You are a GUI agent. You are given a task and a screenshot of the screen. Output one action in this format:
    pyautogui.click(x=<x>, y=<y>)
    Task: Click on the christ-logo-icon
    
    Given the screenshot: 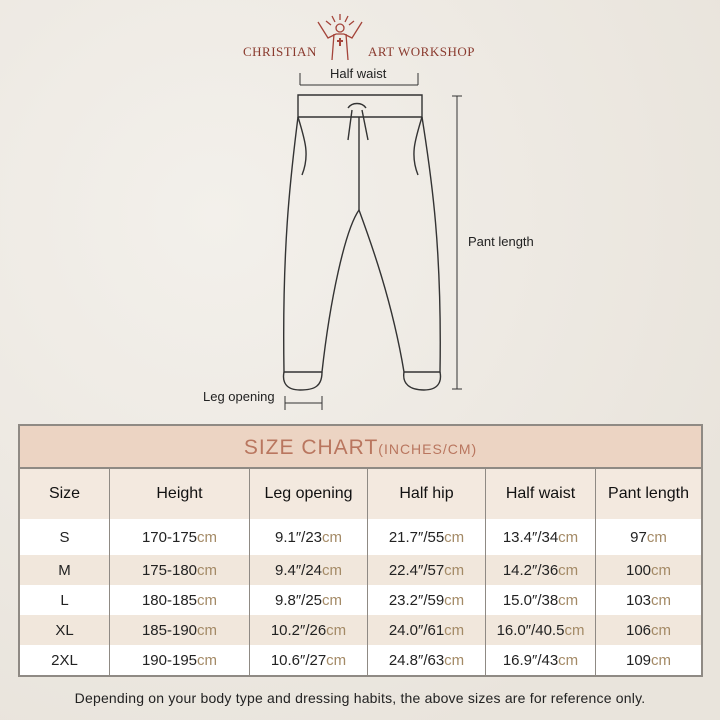 What is the action you would take?
    pyautogui.click(x=340, y=37)
    